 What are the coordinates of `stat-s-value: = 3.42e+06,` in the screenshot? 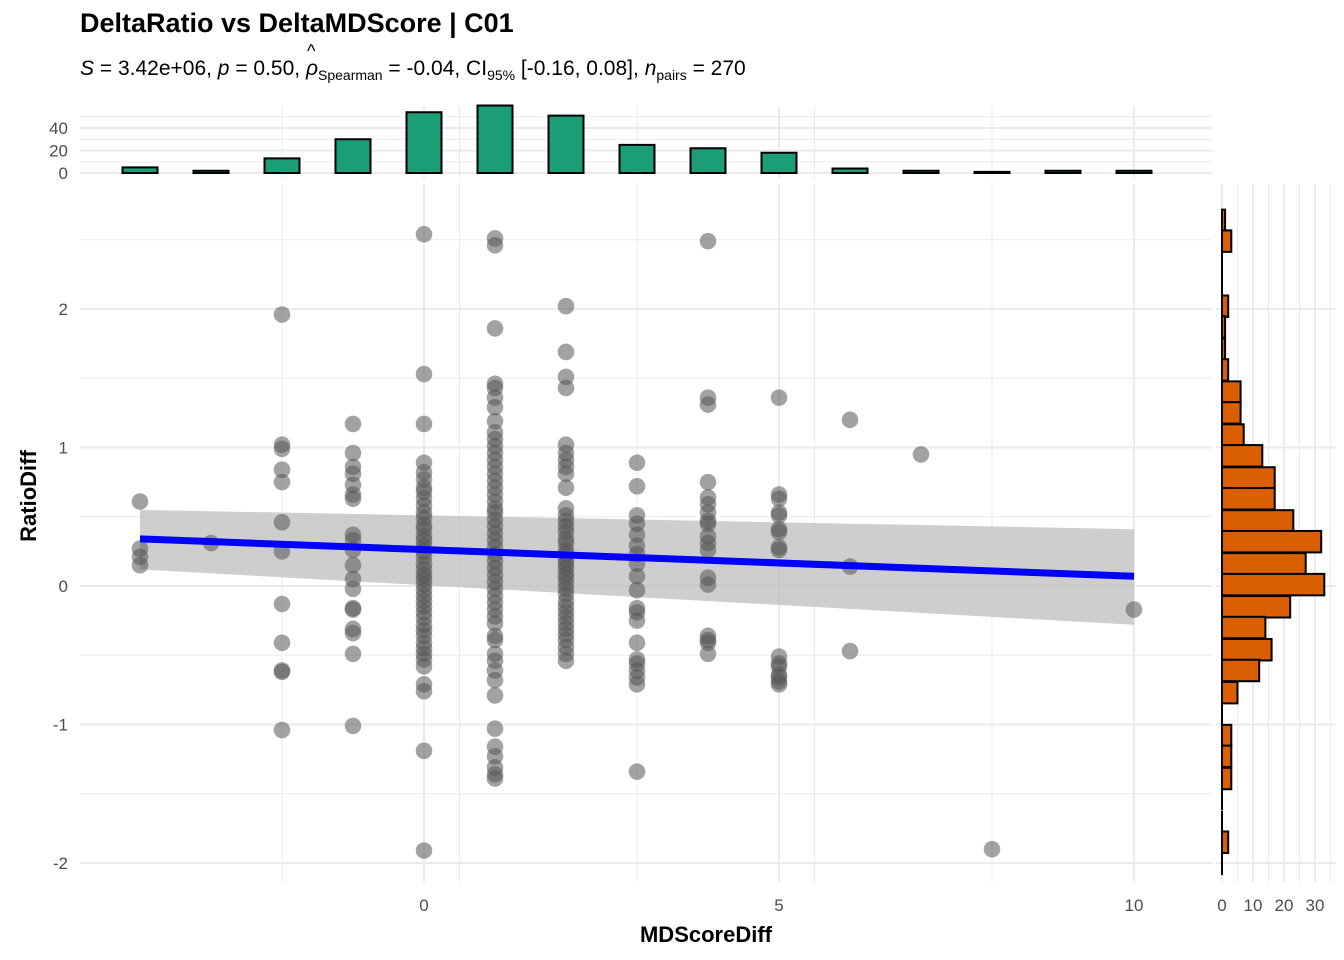 It's located at (156, 68).